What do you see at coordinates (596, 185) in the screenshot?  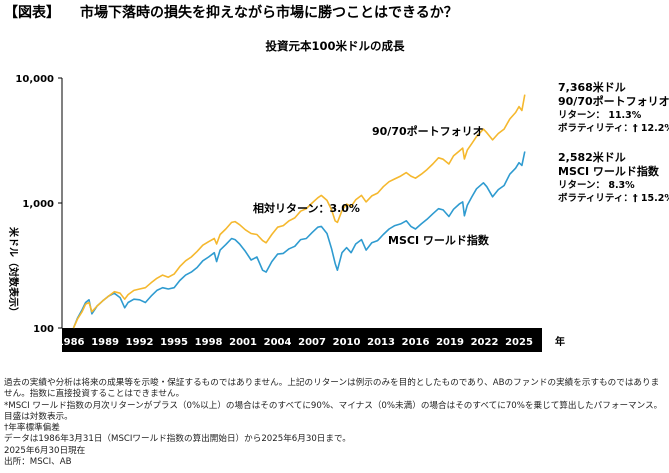 I see `msci-end-return: リターン： 8.3%` at bounding box center [596, 185].